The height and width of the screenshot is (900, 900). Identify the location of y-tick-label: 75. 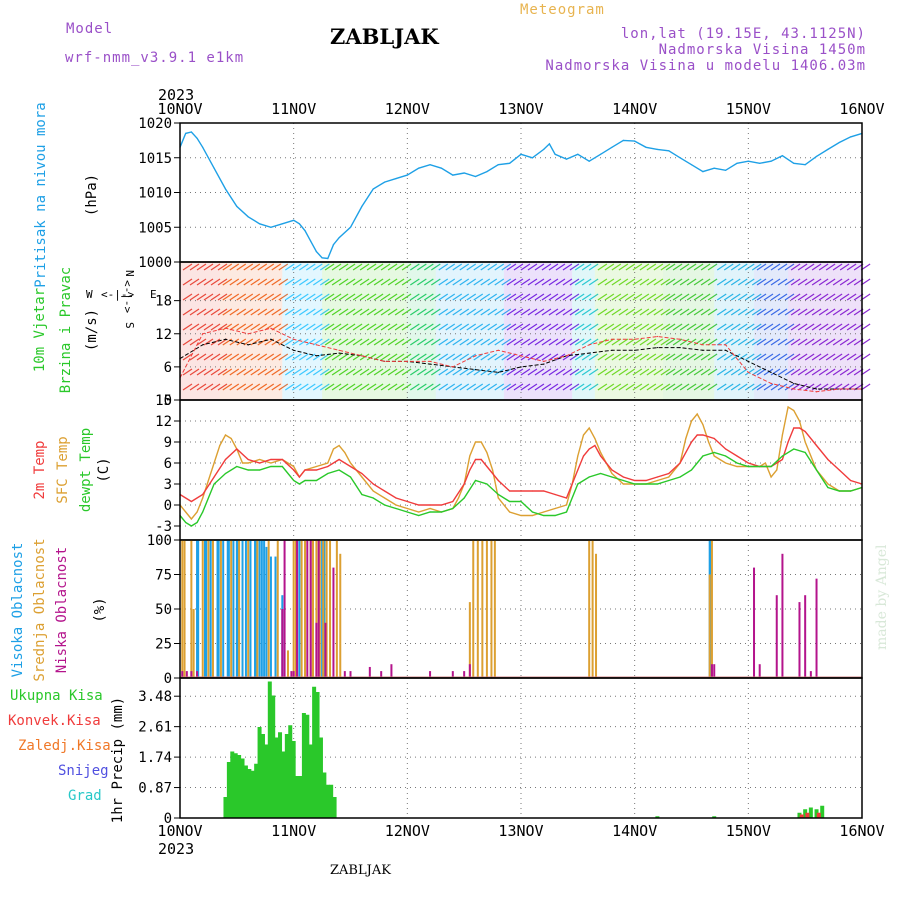
(163, 576).